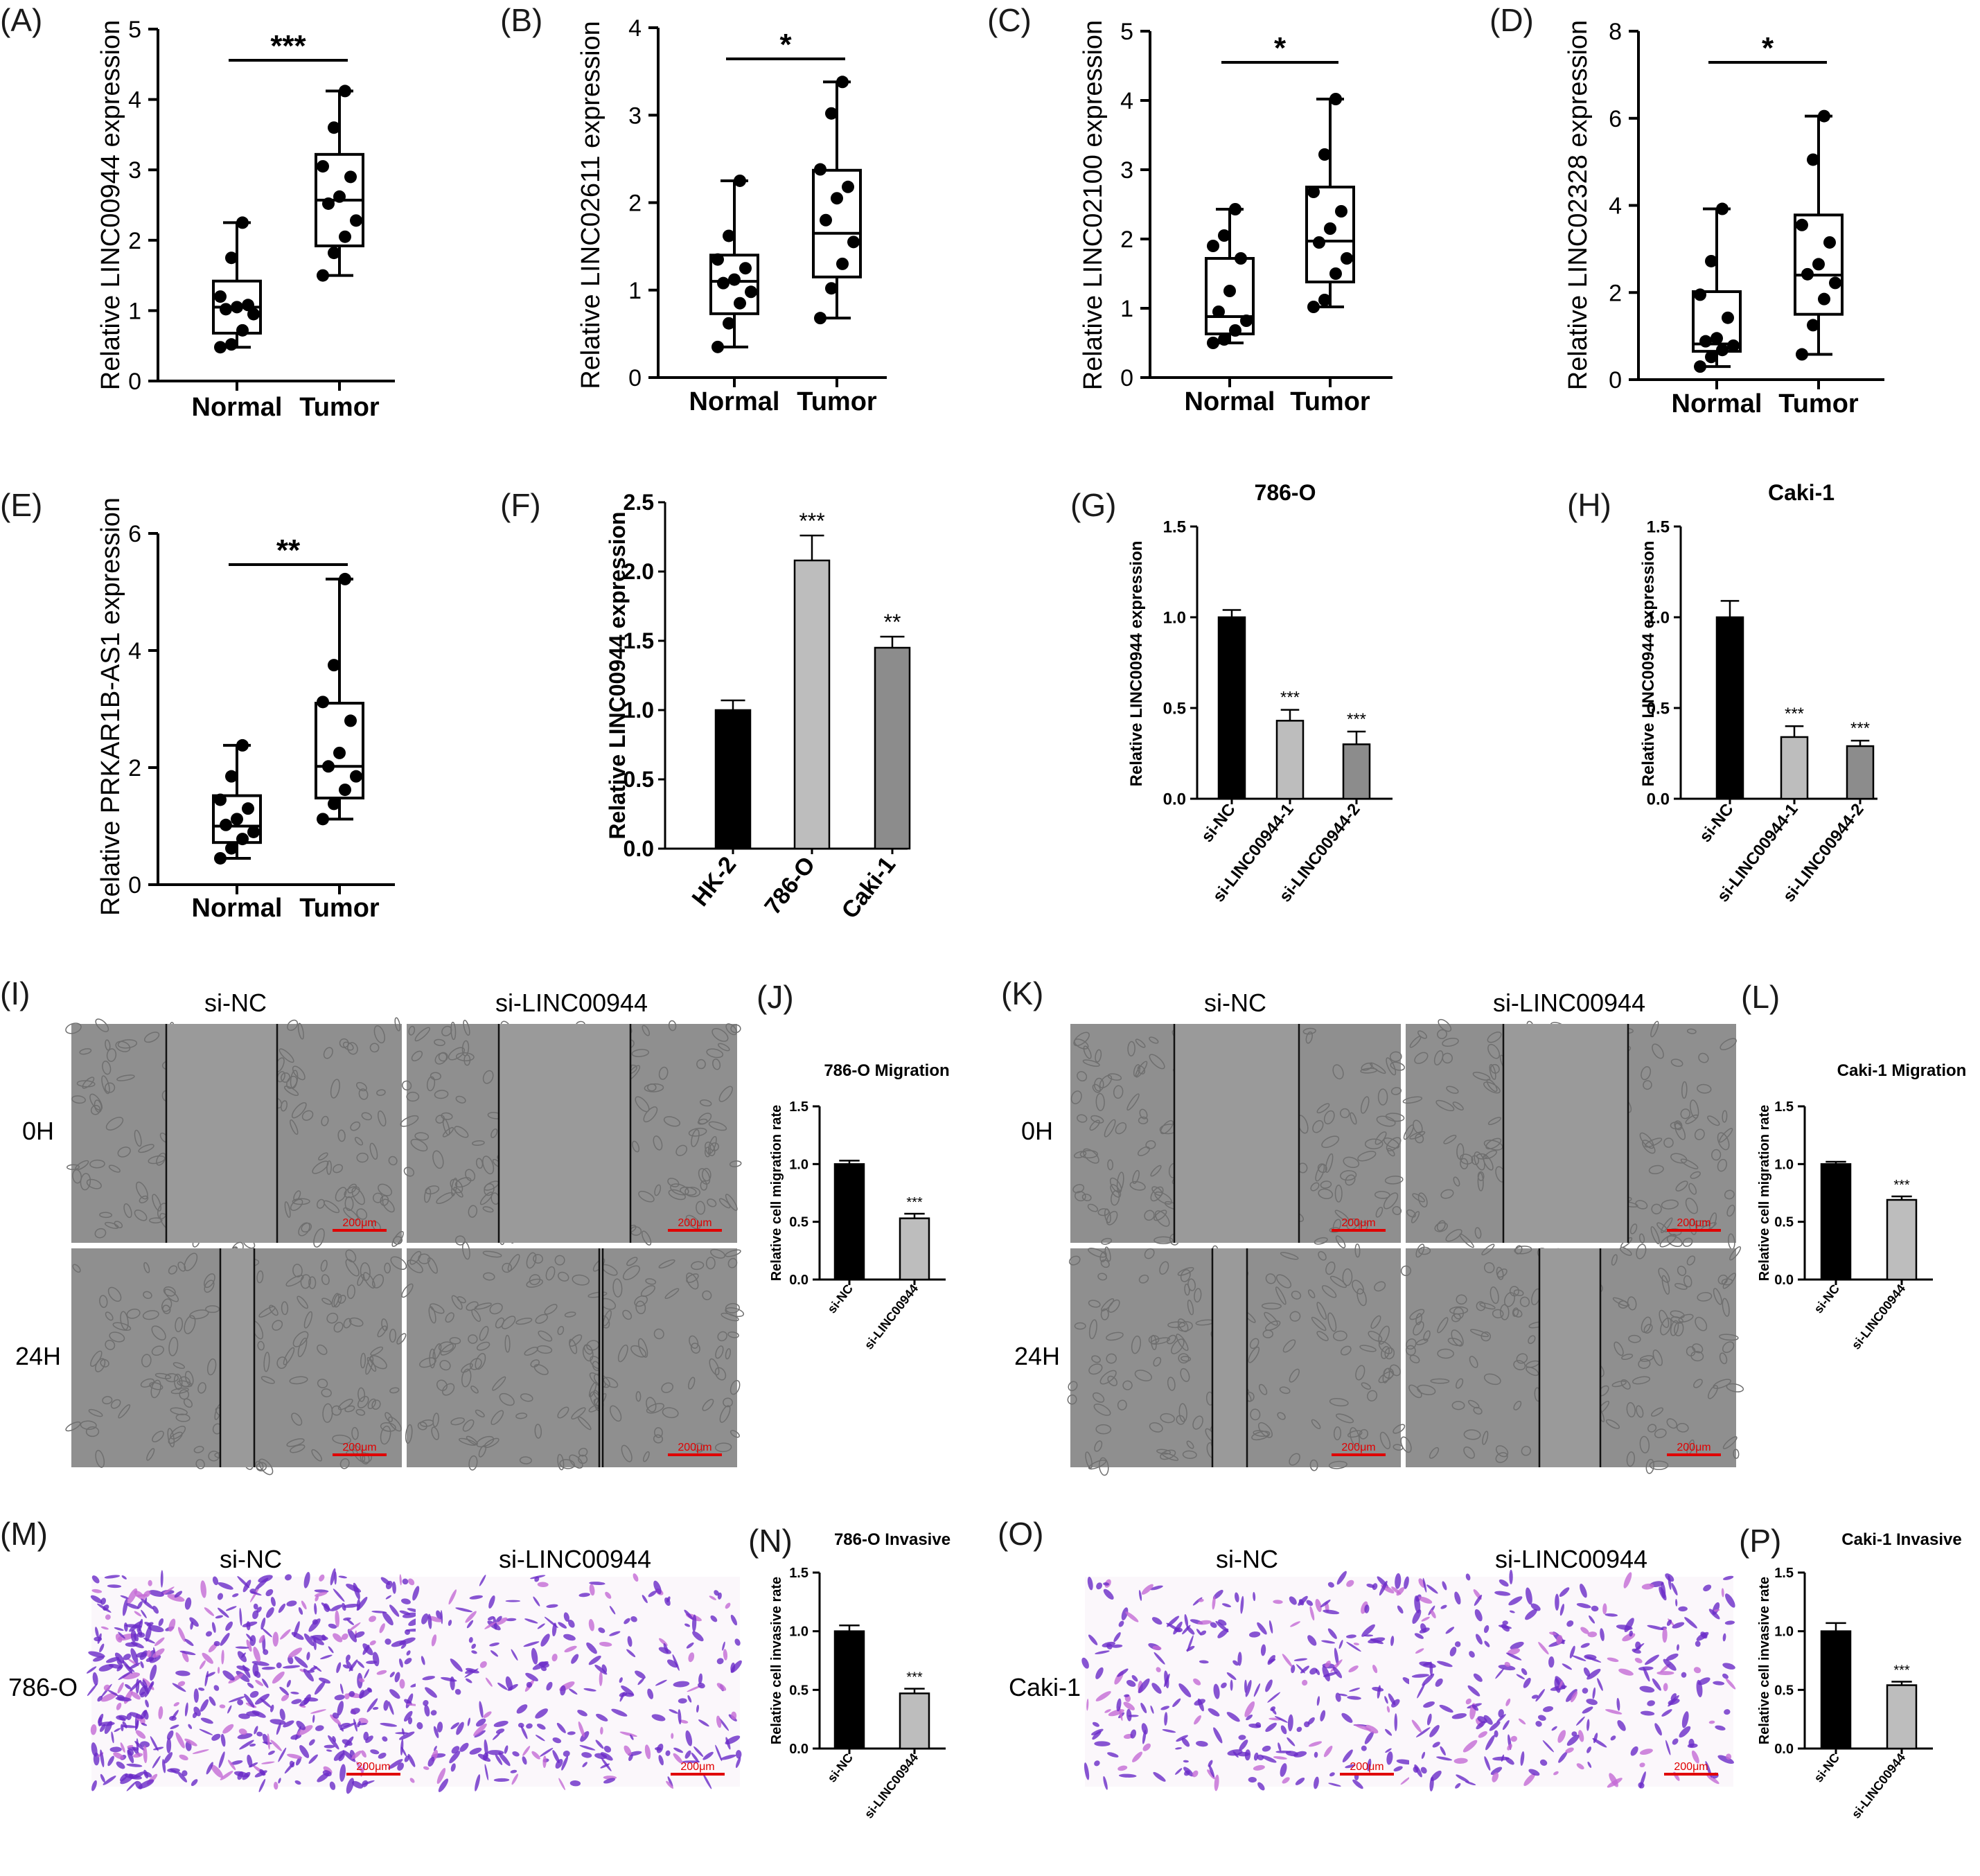 Image resolution: width=1980 pixels, height=1876 pixels. What do you see at coordinates (1784, 1107) in the screenshot?
I see `y-tick-label: 1.5` at bounding box center [1784, 1107].